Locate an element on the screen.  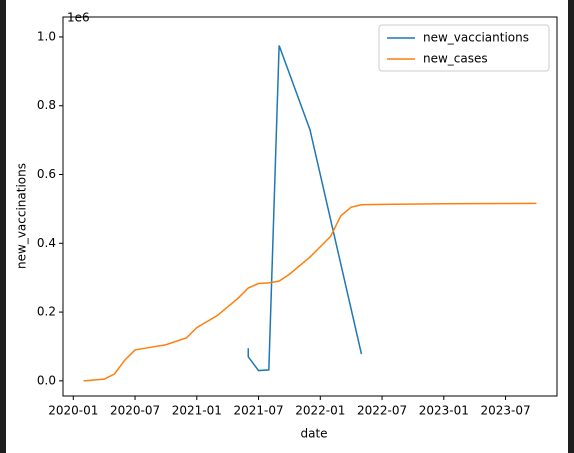
x-tick-label: 2023-01 is located at coordinates (444, 411).